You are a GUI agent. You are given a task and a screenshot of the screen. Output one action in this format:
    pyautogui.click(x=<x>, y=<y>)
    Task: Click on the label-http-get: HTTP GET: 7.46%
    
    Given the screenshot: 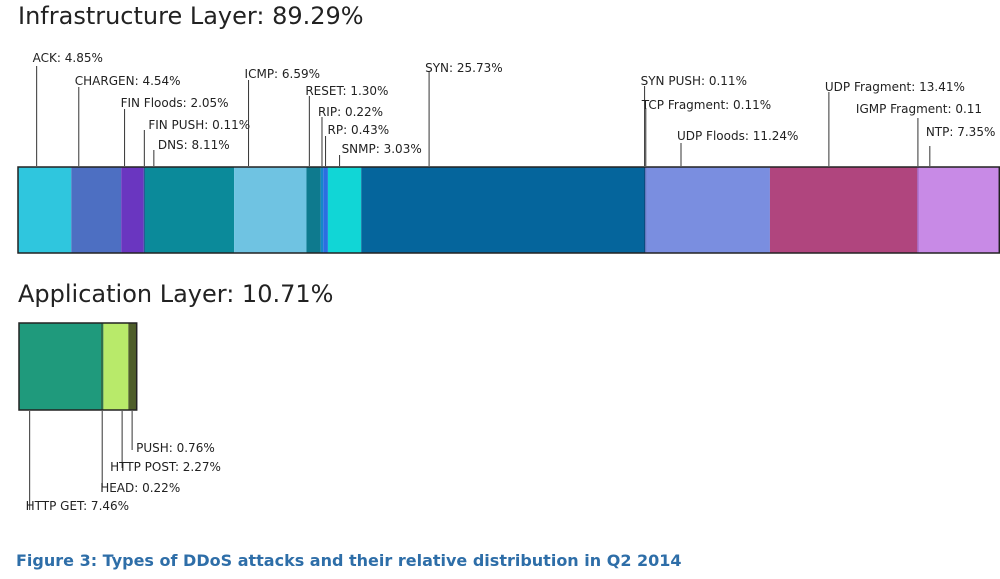 What is the action you would take?
    pyautogui.click(x=77, y=506)
    